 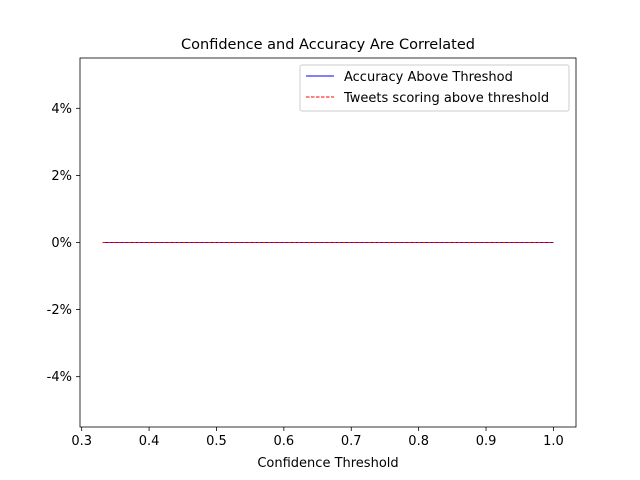 I want to click on x-tick-label: 0.9, so click(x=486, y=441).